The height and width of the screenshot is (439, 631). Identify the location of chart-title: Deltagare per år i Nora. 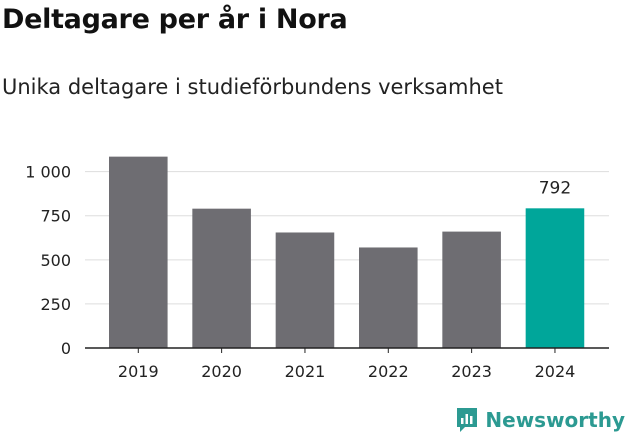
(175, 19).